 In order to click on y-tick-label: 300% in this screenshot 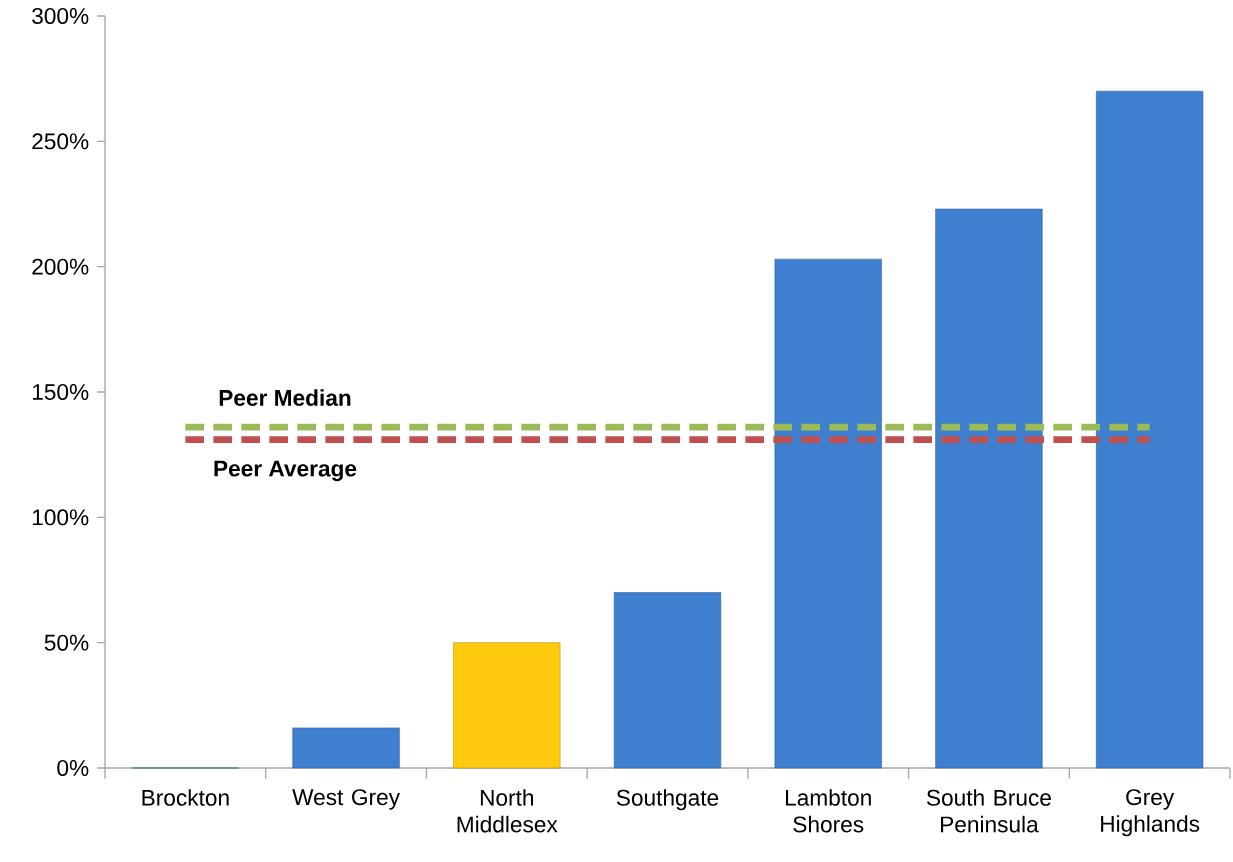, I will do `click(60, 16)`.